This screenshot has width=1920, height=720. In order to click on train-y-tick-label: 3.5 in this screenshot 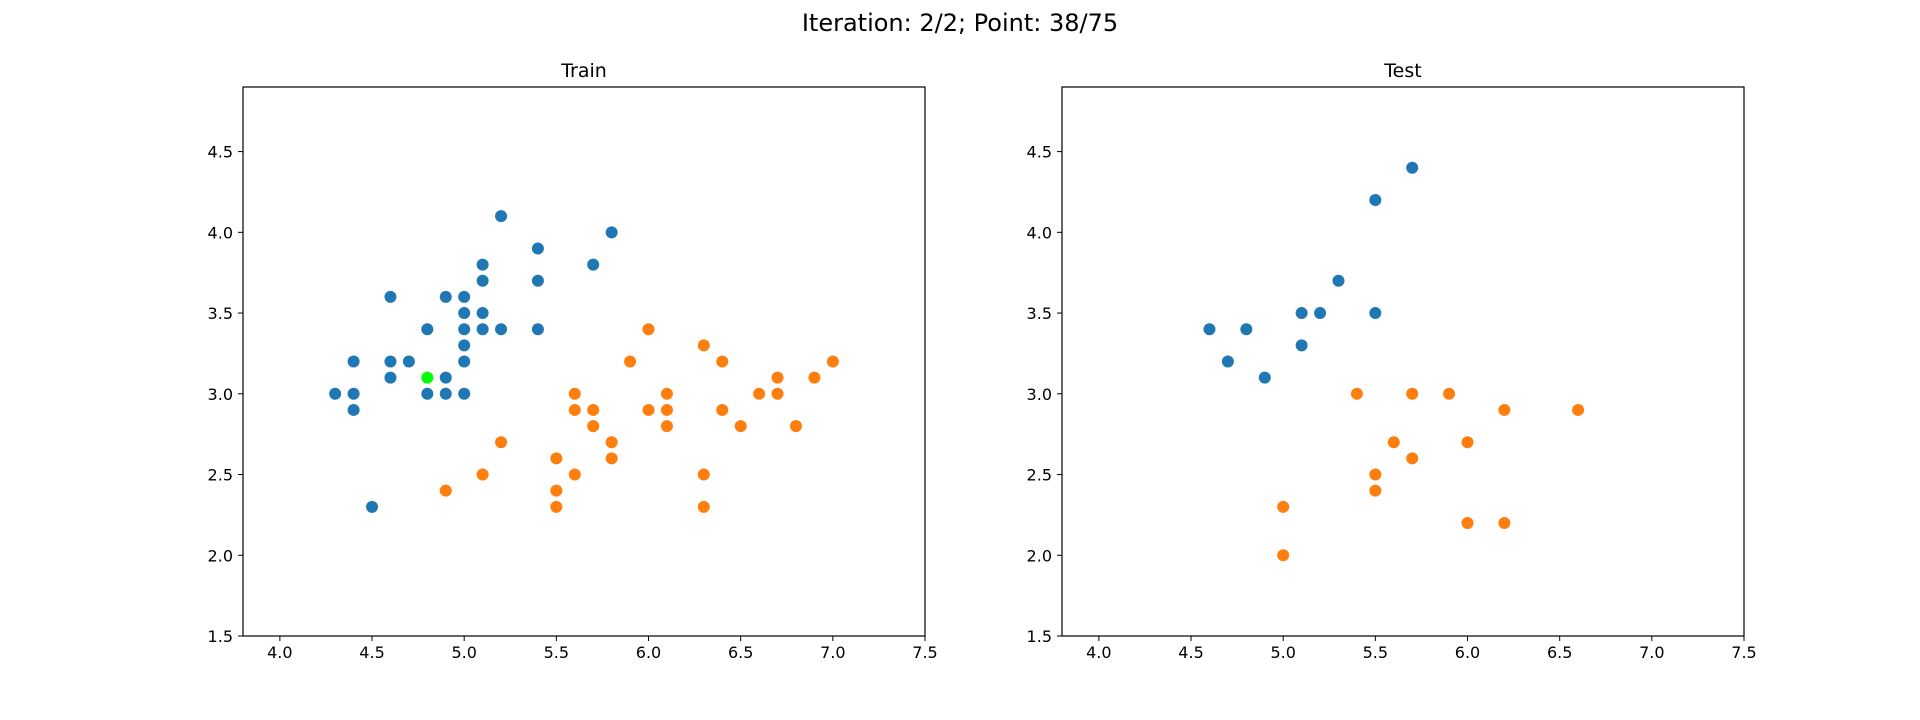, I will do `click(220, 313)`.